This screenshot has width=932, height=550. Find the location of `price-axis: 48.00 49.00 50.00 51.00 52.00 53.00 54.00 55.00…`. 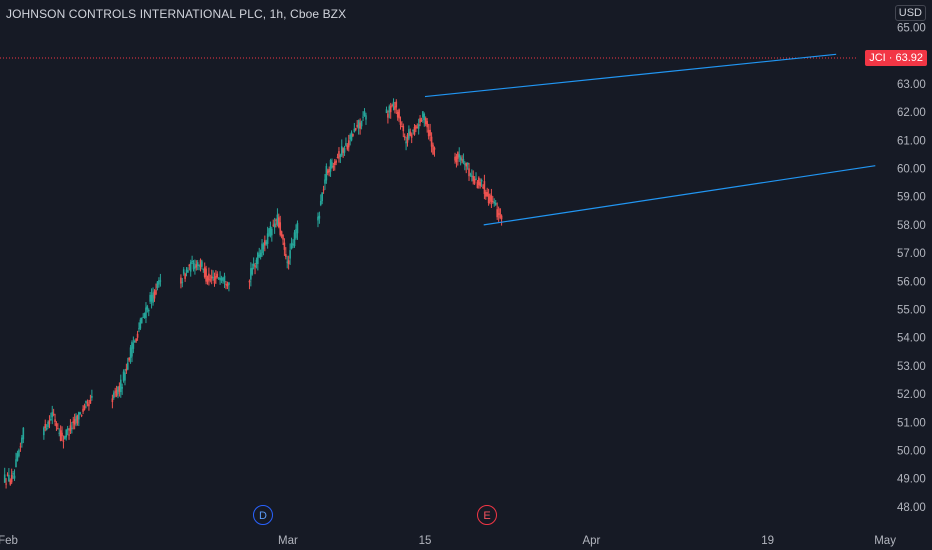

price-axis: 48.00 49.00 50.00 51.00 52.00 53.00 54.00 55.00… is located at coordinates (911, 268).